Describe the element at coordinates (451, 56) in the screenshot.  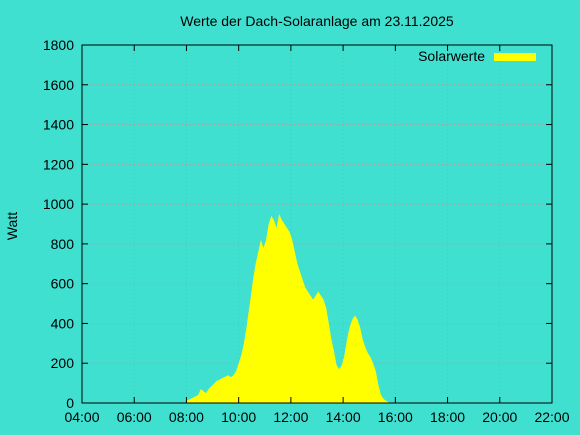
I see `legend-label-solarwerte: Solarwerte` at that location.